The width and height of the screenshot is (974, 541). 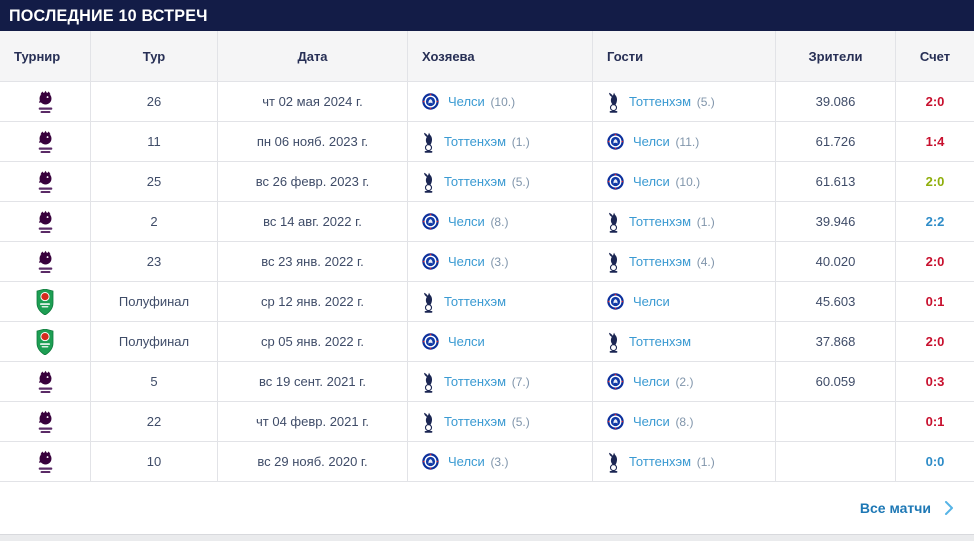 I want to click on home-cell: Челси, so click(x=499, y=341).